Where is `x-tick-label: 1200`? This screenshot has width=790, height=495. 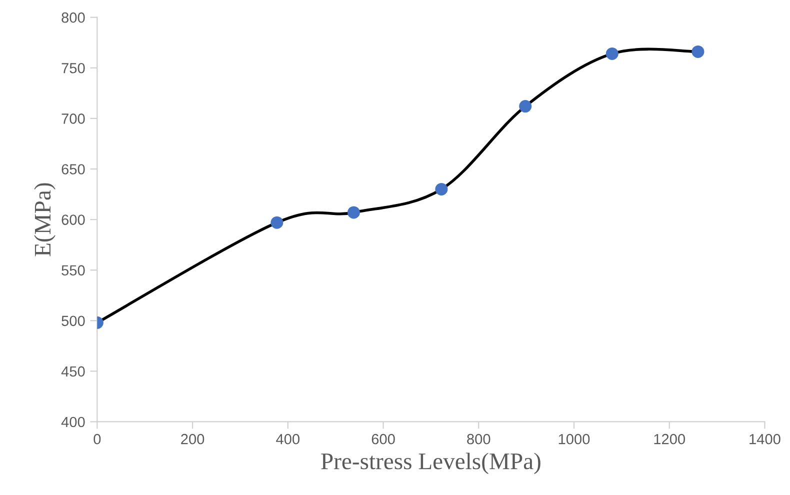 x-tick-label: 1200 is located at coordinates (670, 439).